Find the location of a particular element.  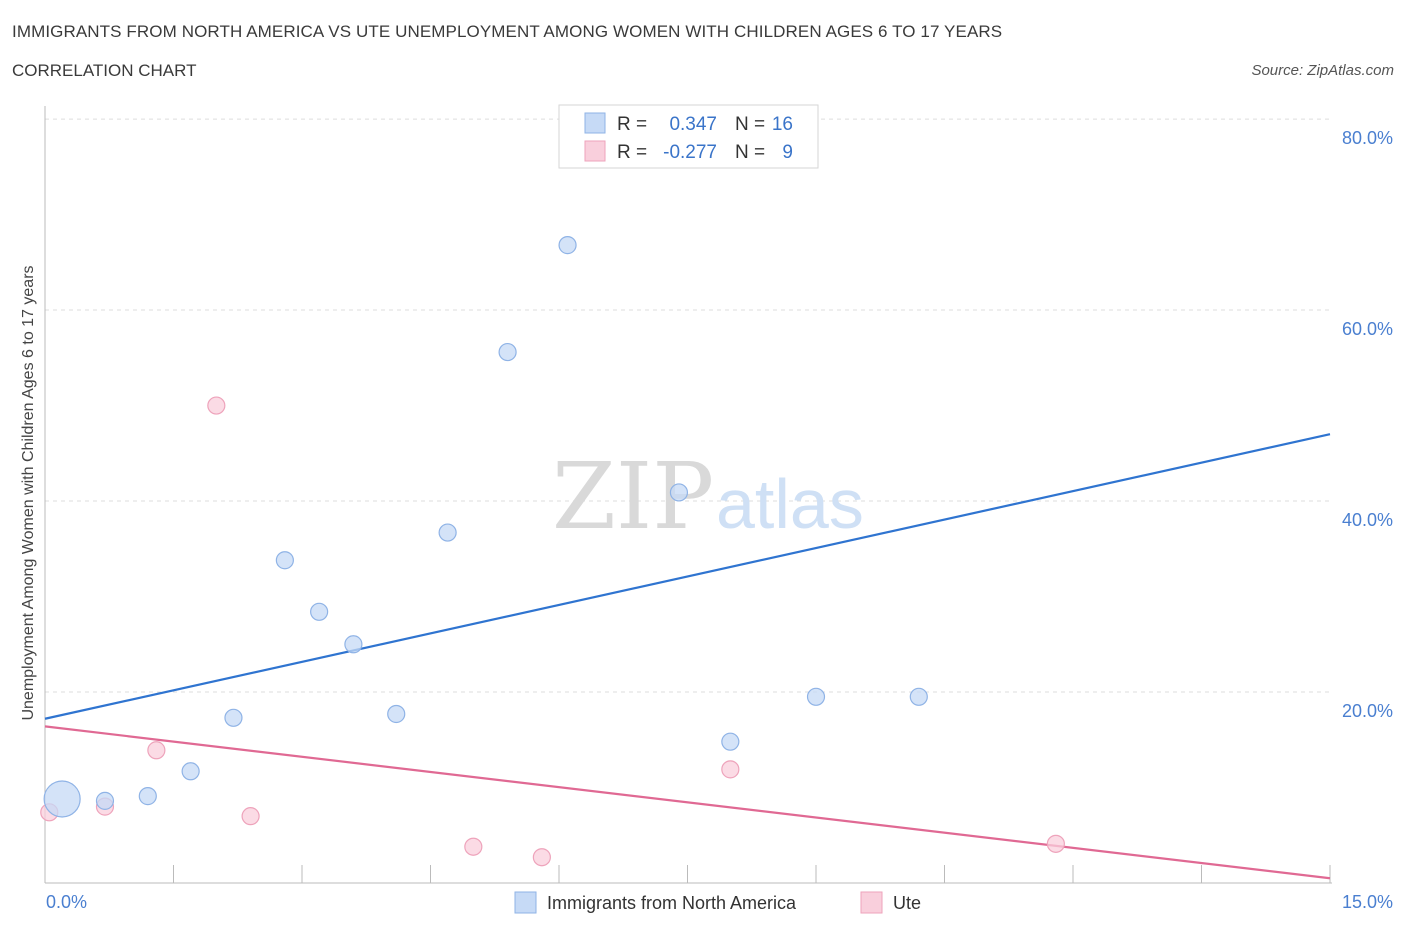

legend-swatch-immigrants is located at coordinates (525, 902).